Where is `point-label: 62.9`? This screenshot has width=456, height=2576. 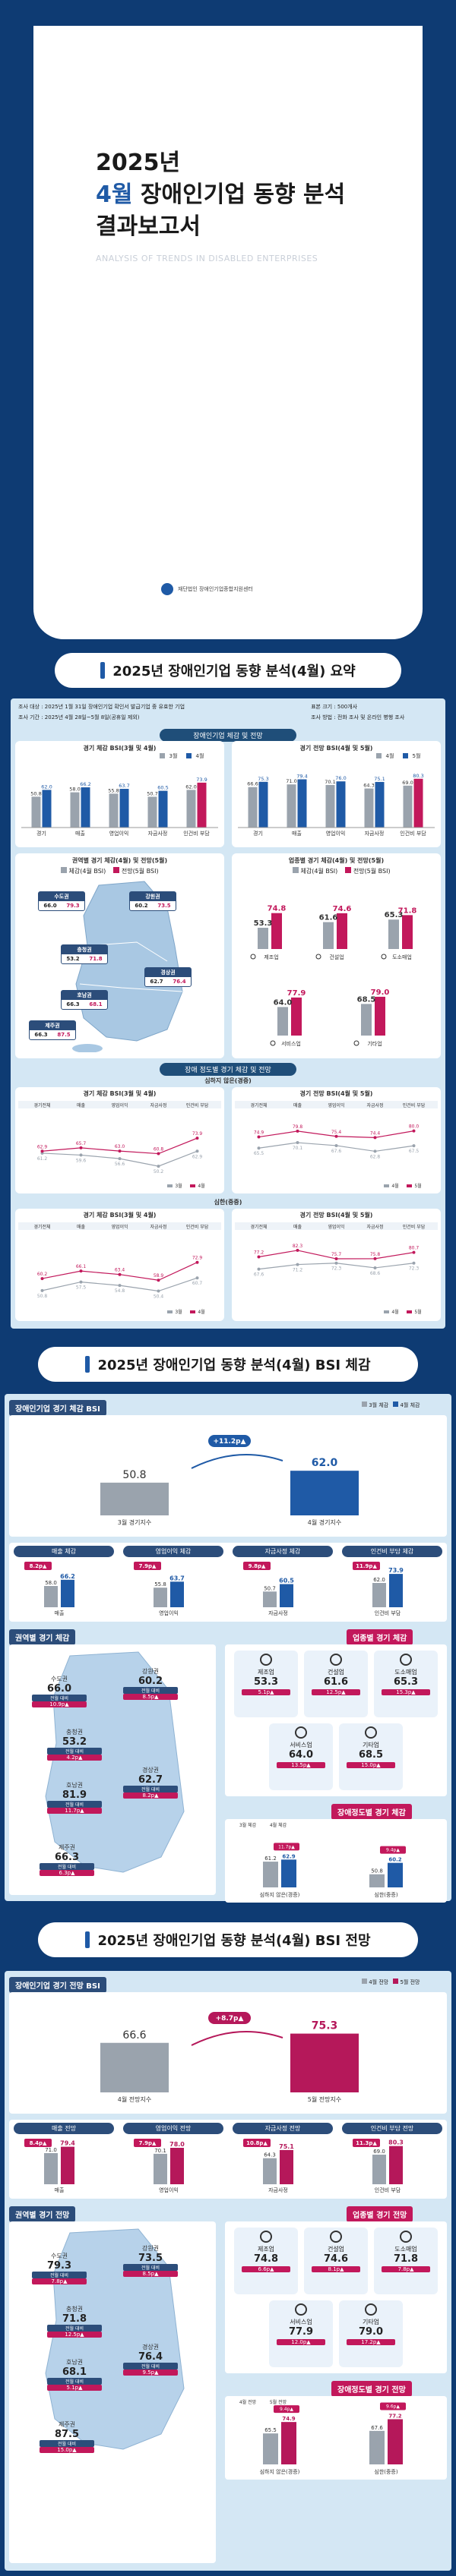 point-label: 62.9 is located at coordinates (198, 1156).